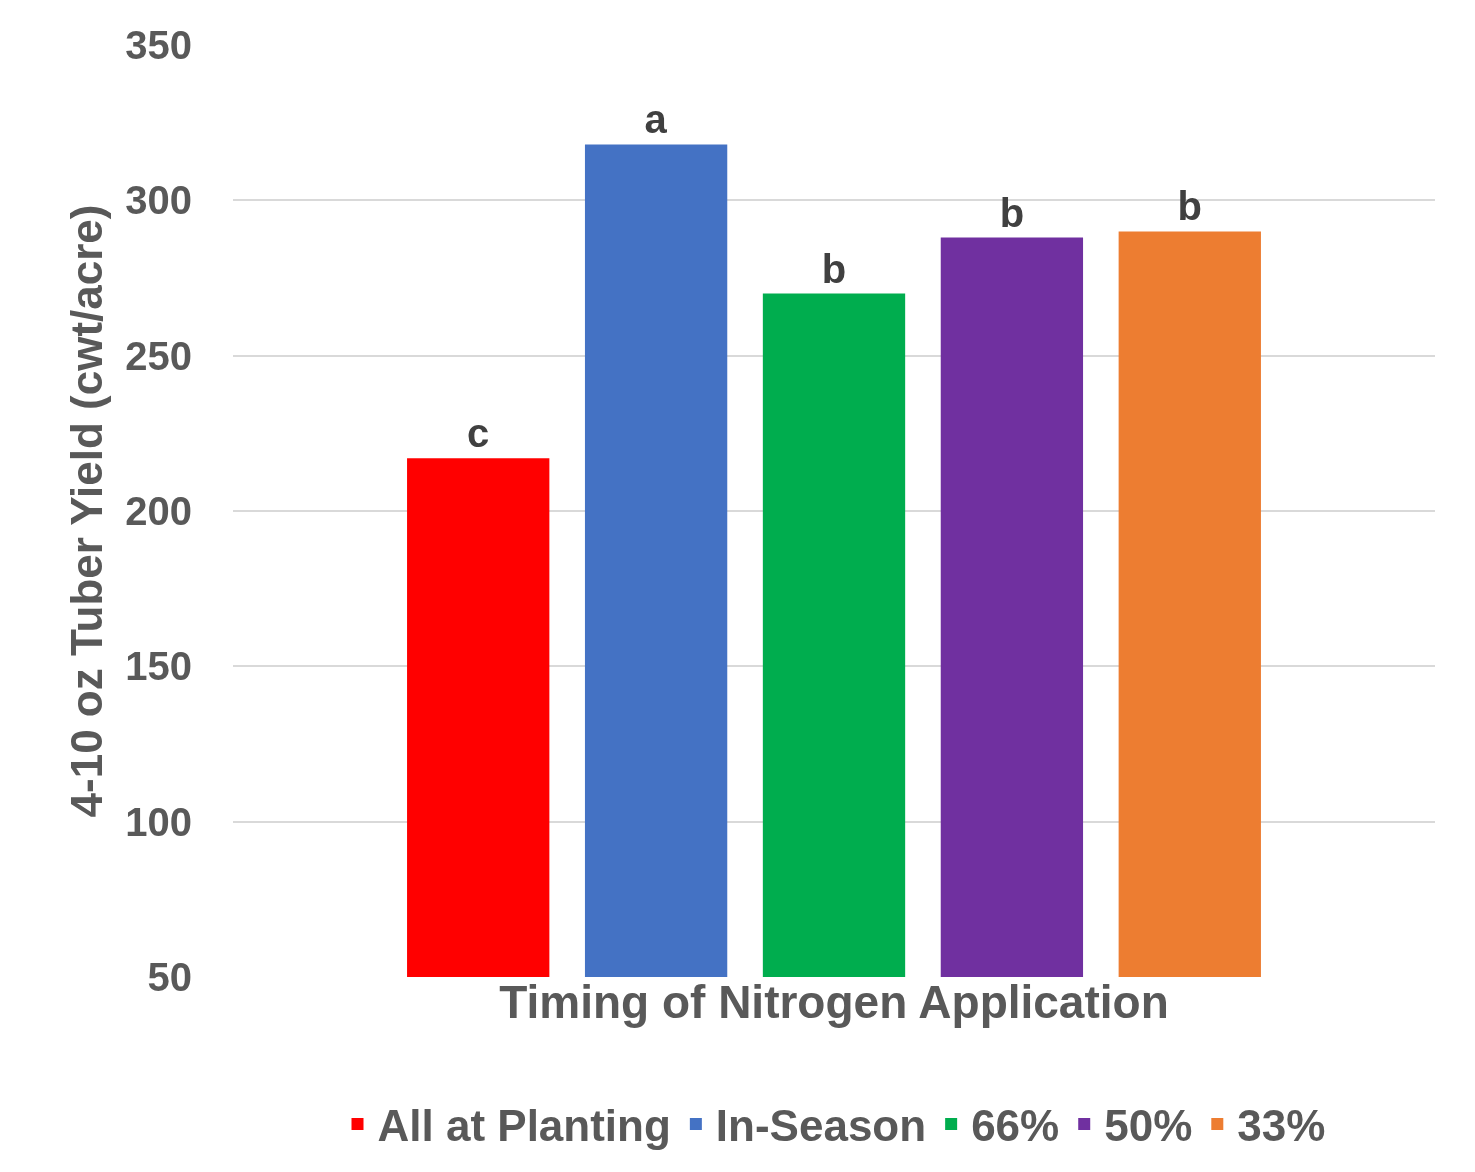 This screenshot has height=1172, width=1475. I want to click on y-tick-label: 50, so click(169, 977).